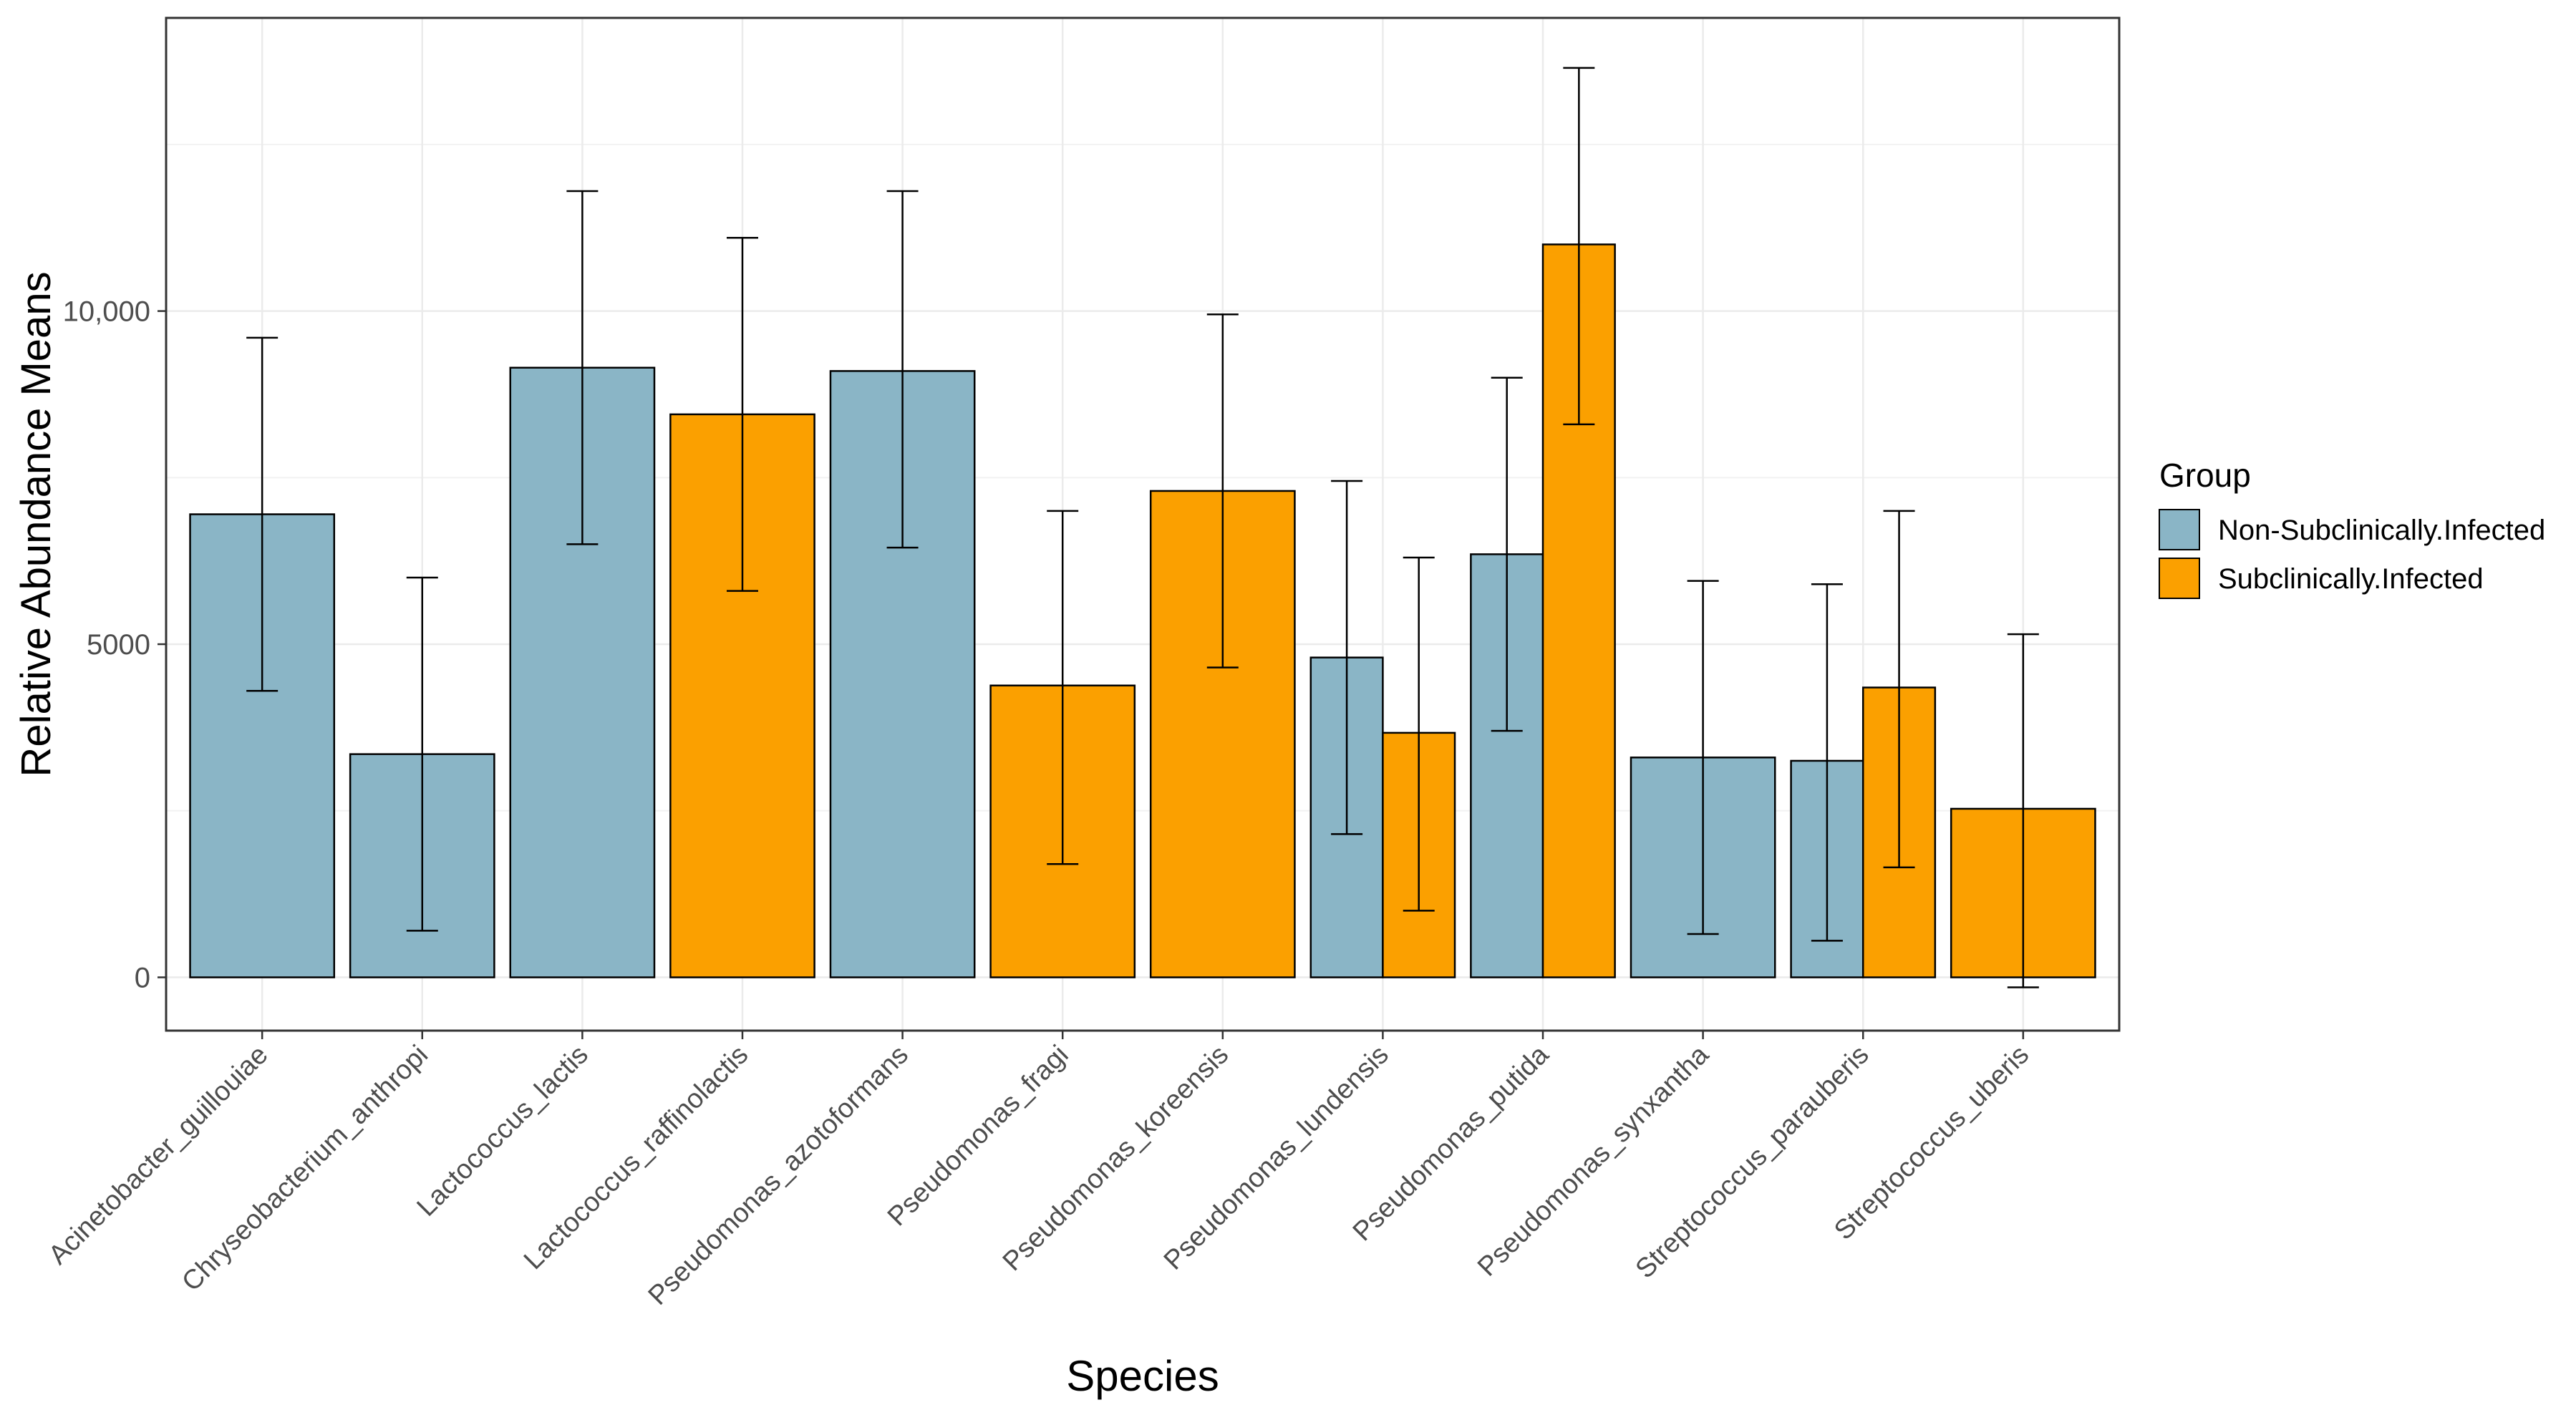  Describe the element at coordinates (1507, 554) in the screenshot. I see `error-bar-pseudomonas-putida-non-subclinically-infected` at that location.